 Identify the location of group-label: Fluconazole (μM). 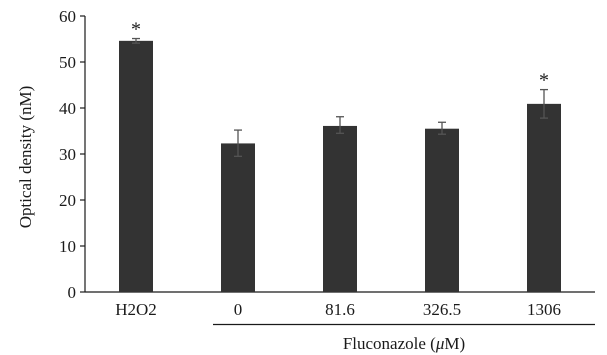
(404, 343).